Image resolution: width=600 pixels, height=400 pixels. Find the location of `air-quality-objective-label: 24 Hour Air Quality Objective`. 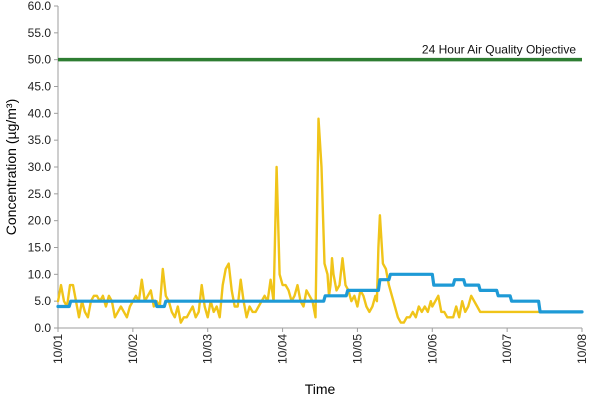

air-quality-objective-label: 24 Hour Air Quality Objective is located at coordinates (499, 50).